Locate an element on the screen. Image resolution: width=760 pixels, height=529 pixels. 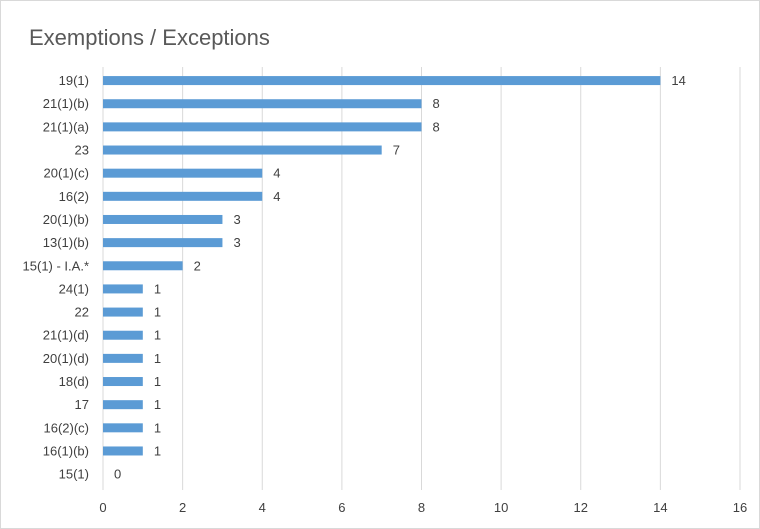
category-label: 21(1)(b) is located at coordinates (66, 103).